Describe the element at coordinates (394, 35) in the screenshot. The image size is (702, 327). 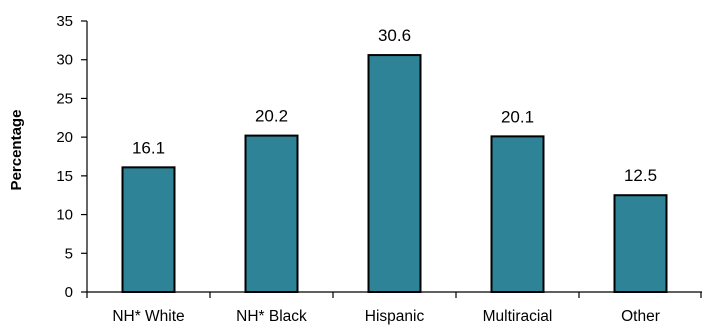
I see `data-label: 30.6` at that location.